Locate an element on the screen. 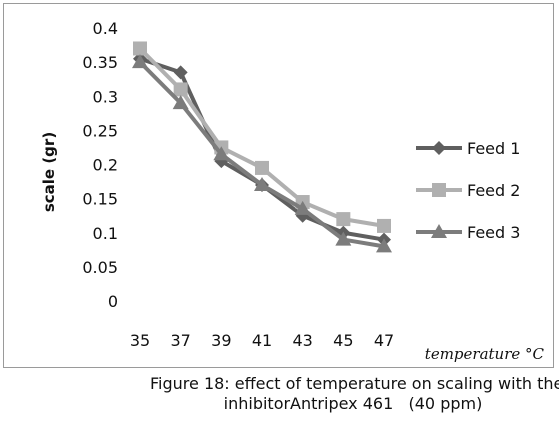  y-tick-label: 0.15 is located at coordinates (100, 199).